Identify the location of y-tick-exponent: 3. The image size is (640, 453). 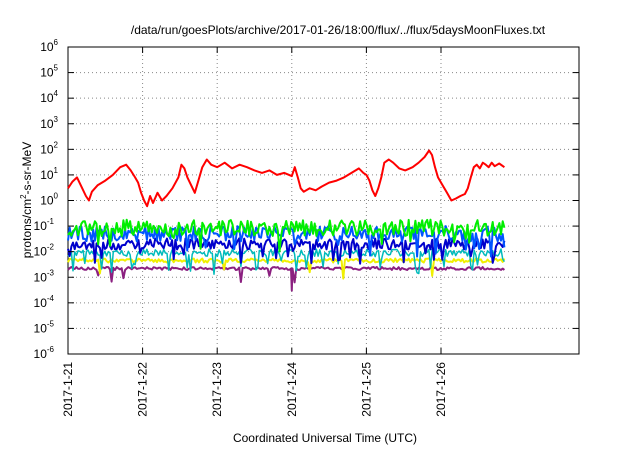
(56, 119).